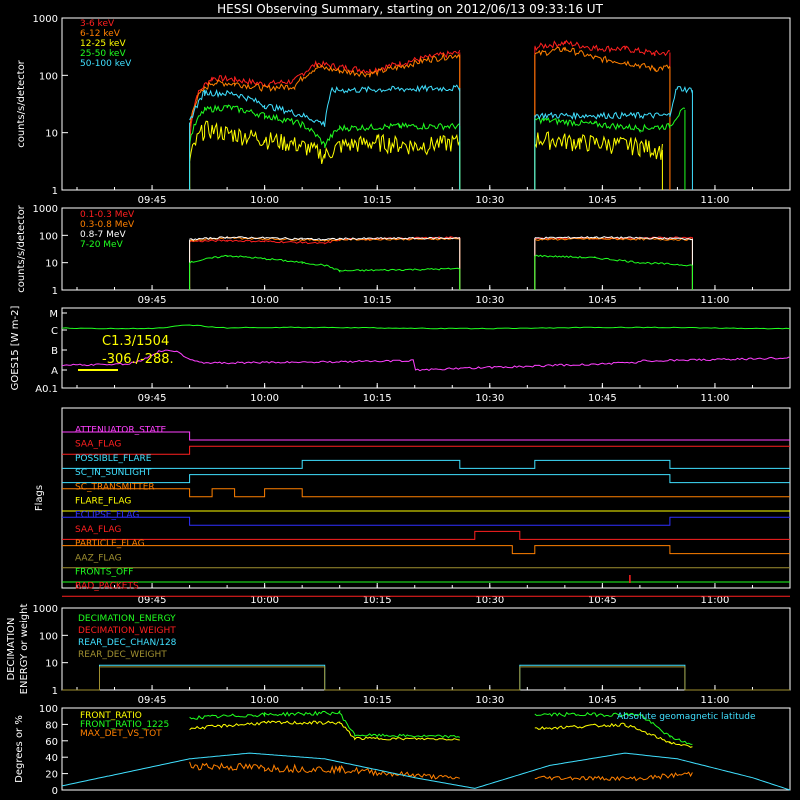 The image size is (800, 800). What do you see at coordinates (111, 716) in the screenshot?
I see `legend-entry: FRONT_RATIO` at bounding box center [111, 716].